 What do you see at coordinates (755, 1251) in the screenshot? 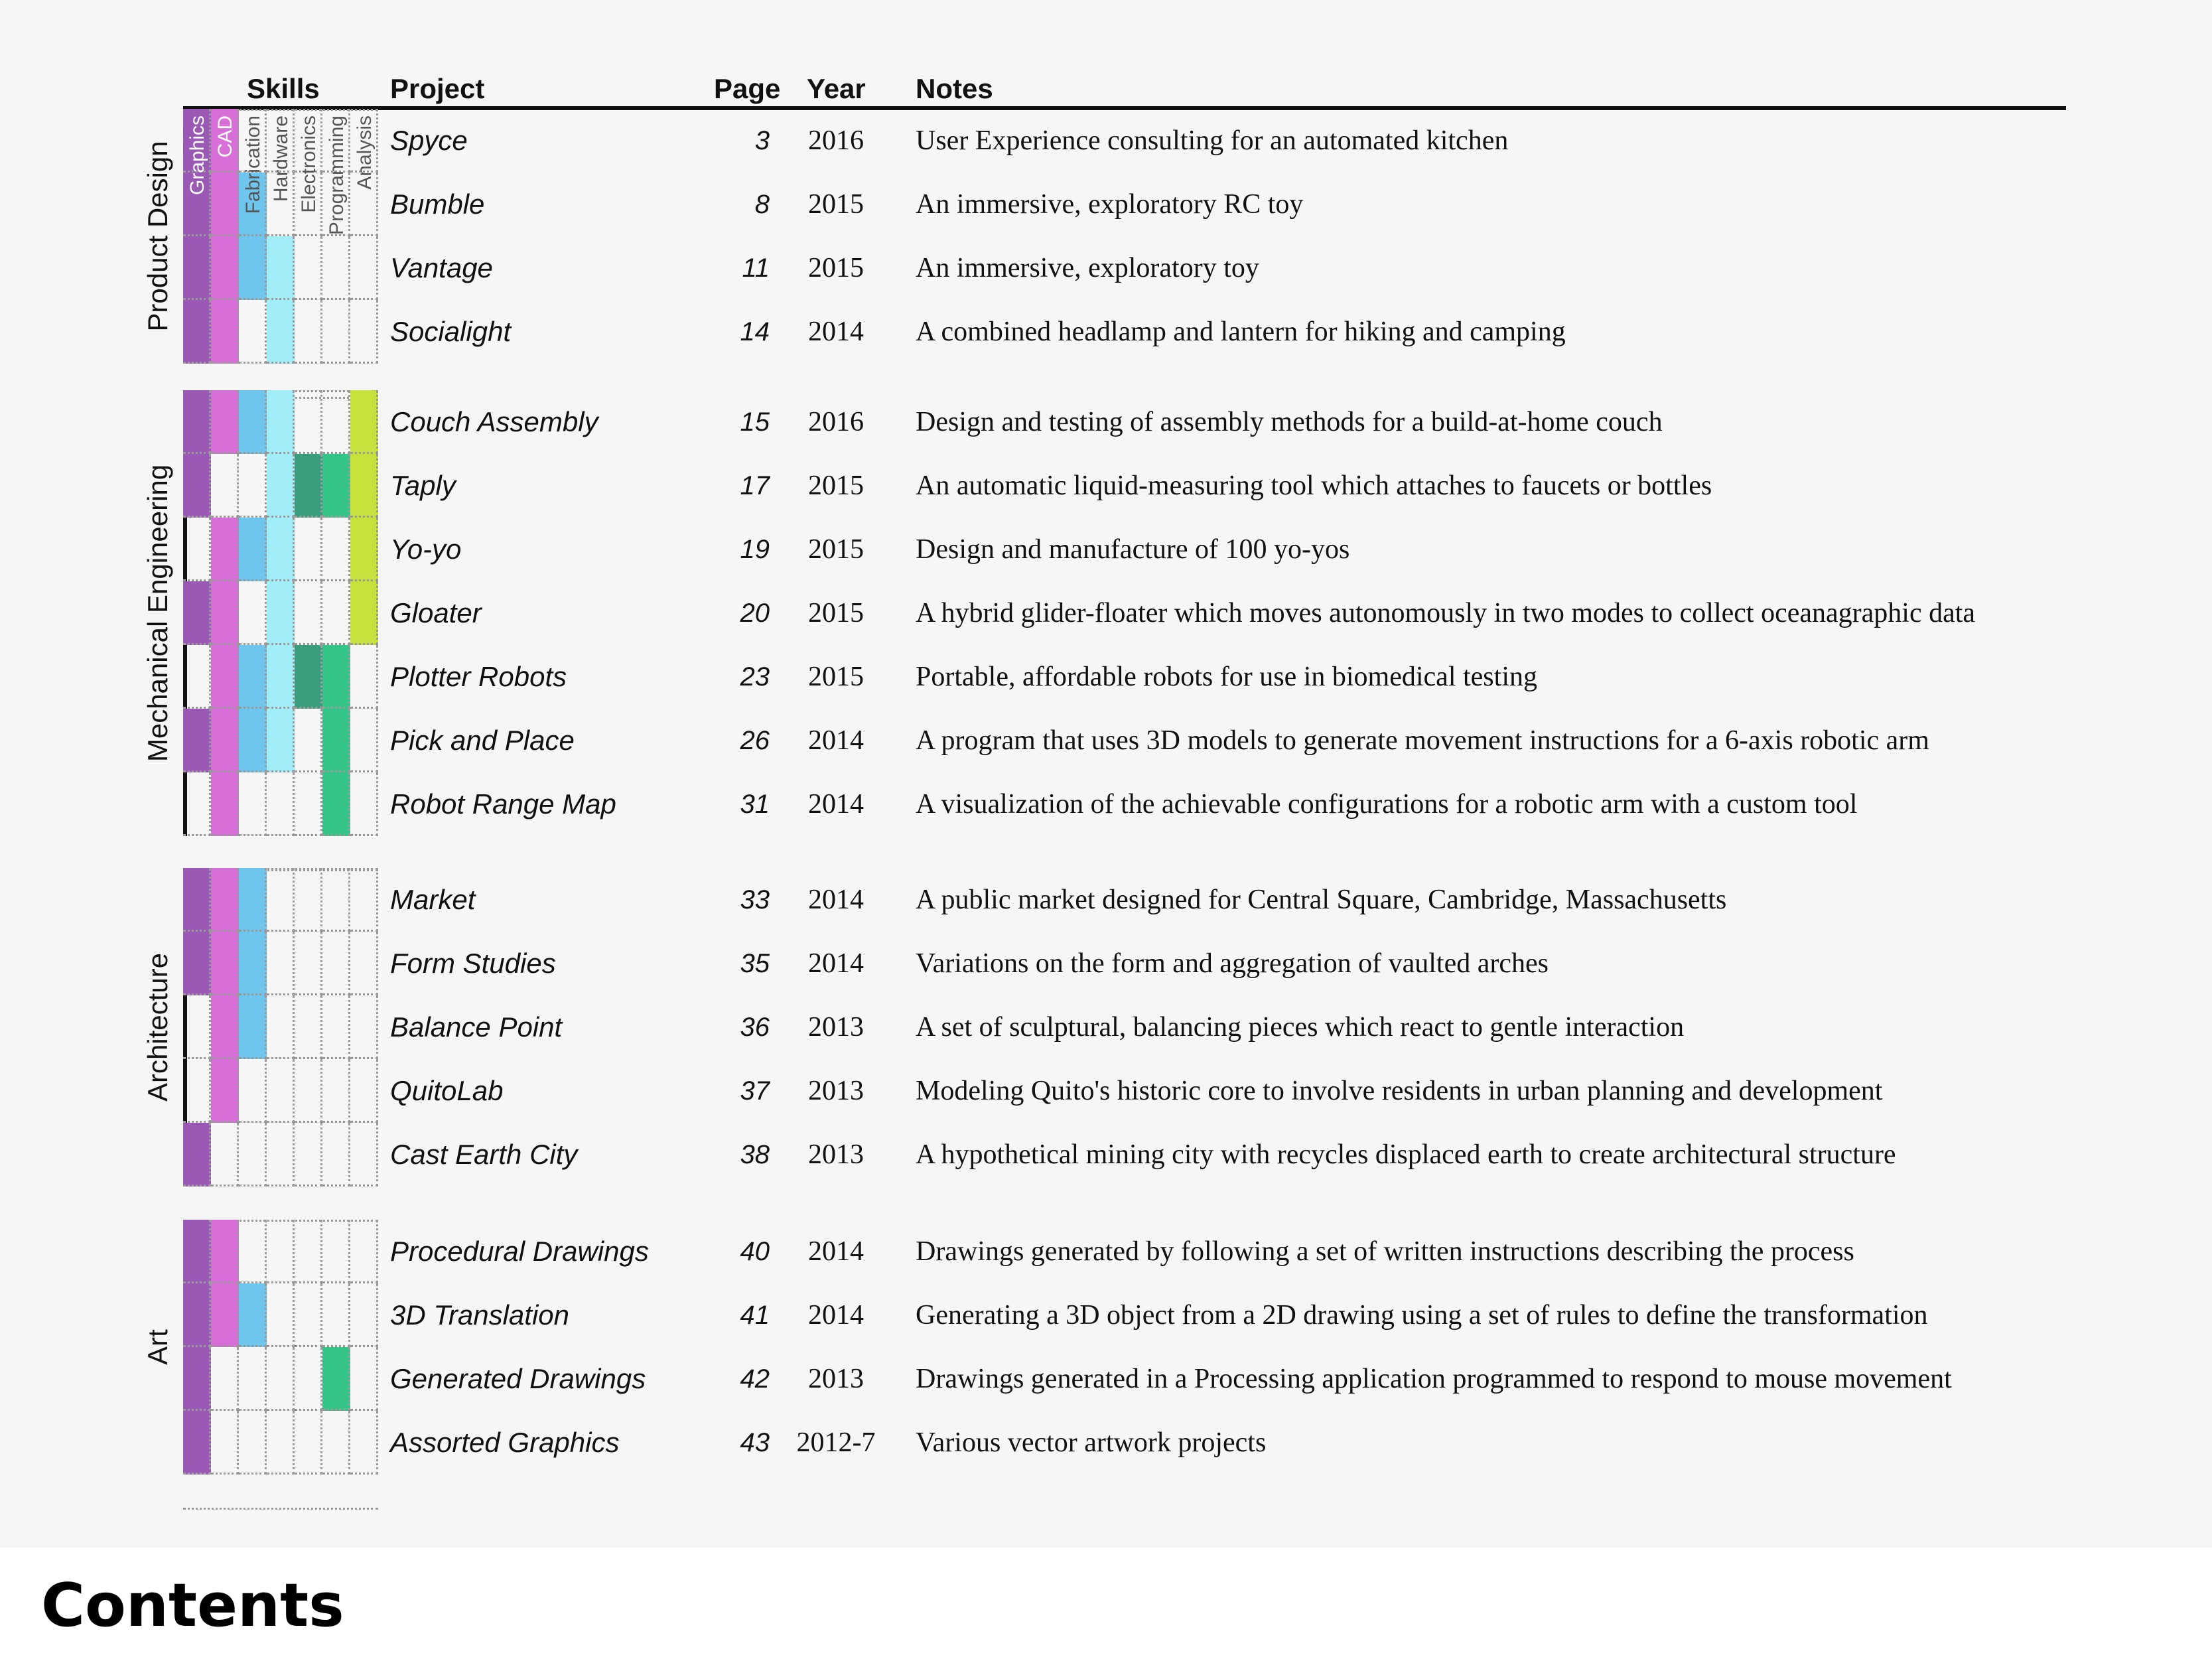
I see `page-number: 40` at bounding box center [755, 1251].